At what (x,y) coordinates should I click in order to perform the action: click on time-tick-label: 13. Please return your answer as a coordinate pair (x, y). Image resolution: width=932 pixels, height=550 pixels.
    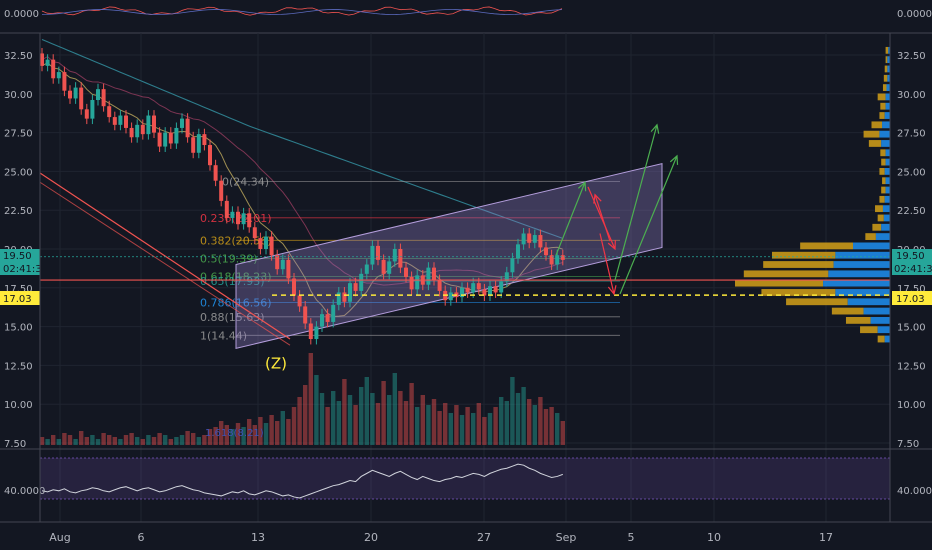
    Looking at the image, I should click on (258, 537).